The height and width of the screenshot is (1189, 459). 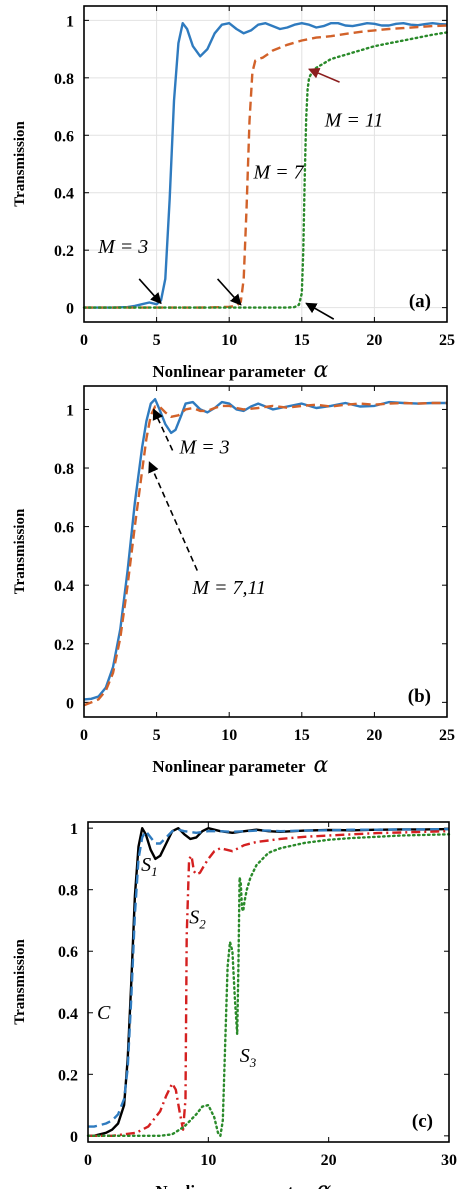 What do you see at coordinates (420, 301) in the screenshot?
I see `panel-label: (a)` at bounding box center [420, 301].